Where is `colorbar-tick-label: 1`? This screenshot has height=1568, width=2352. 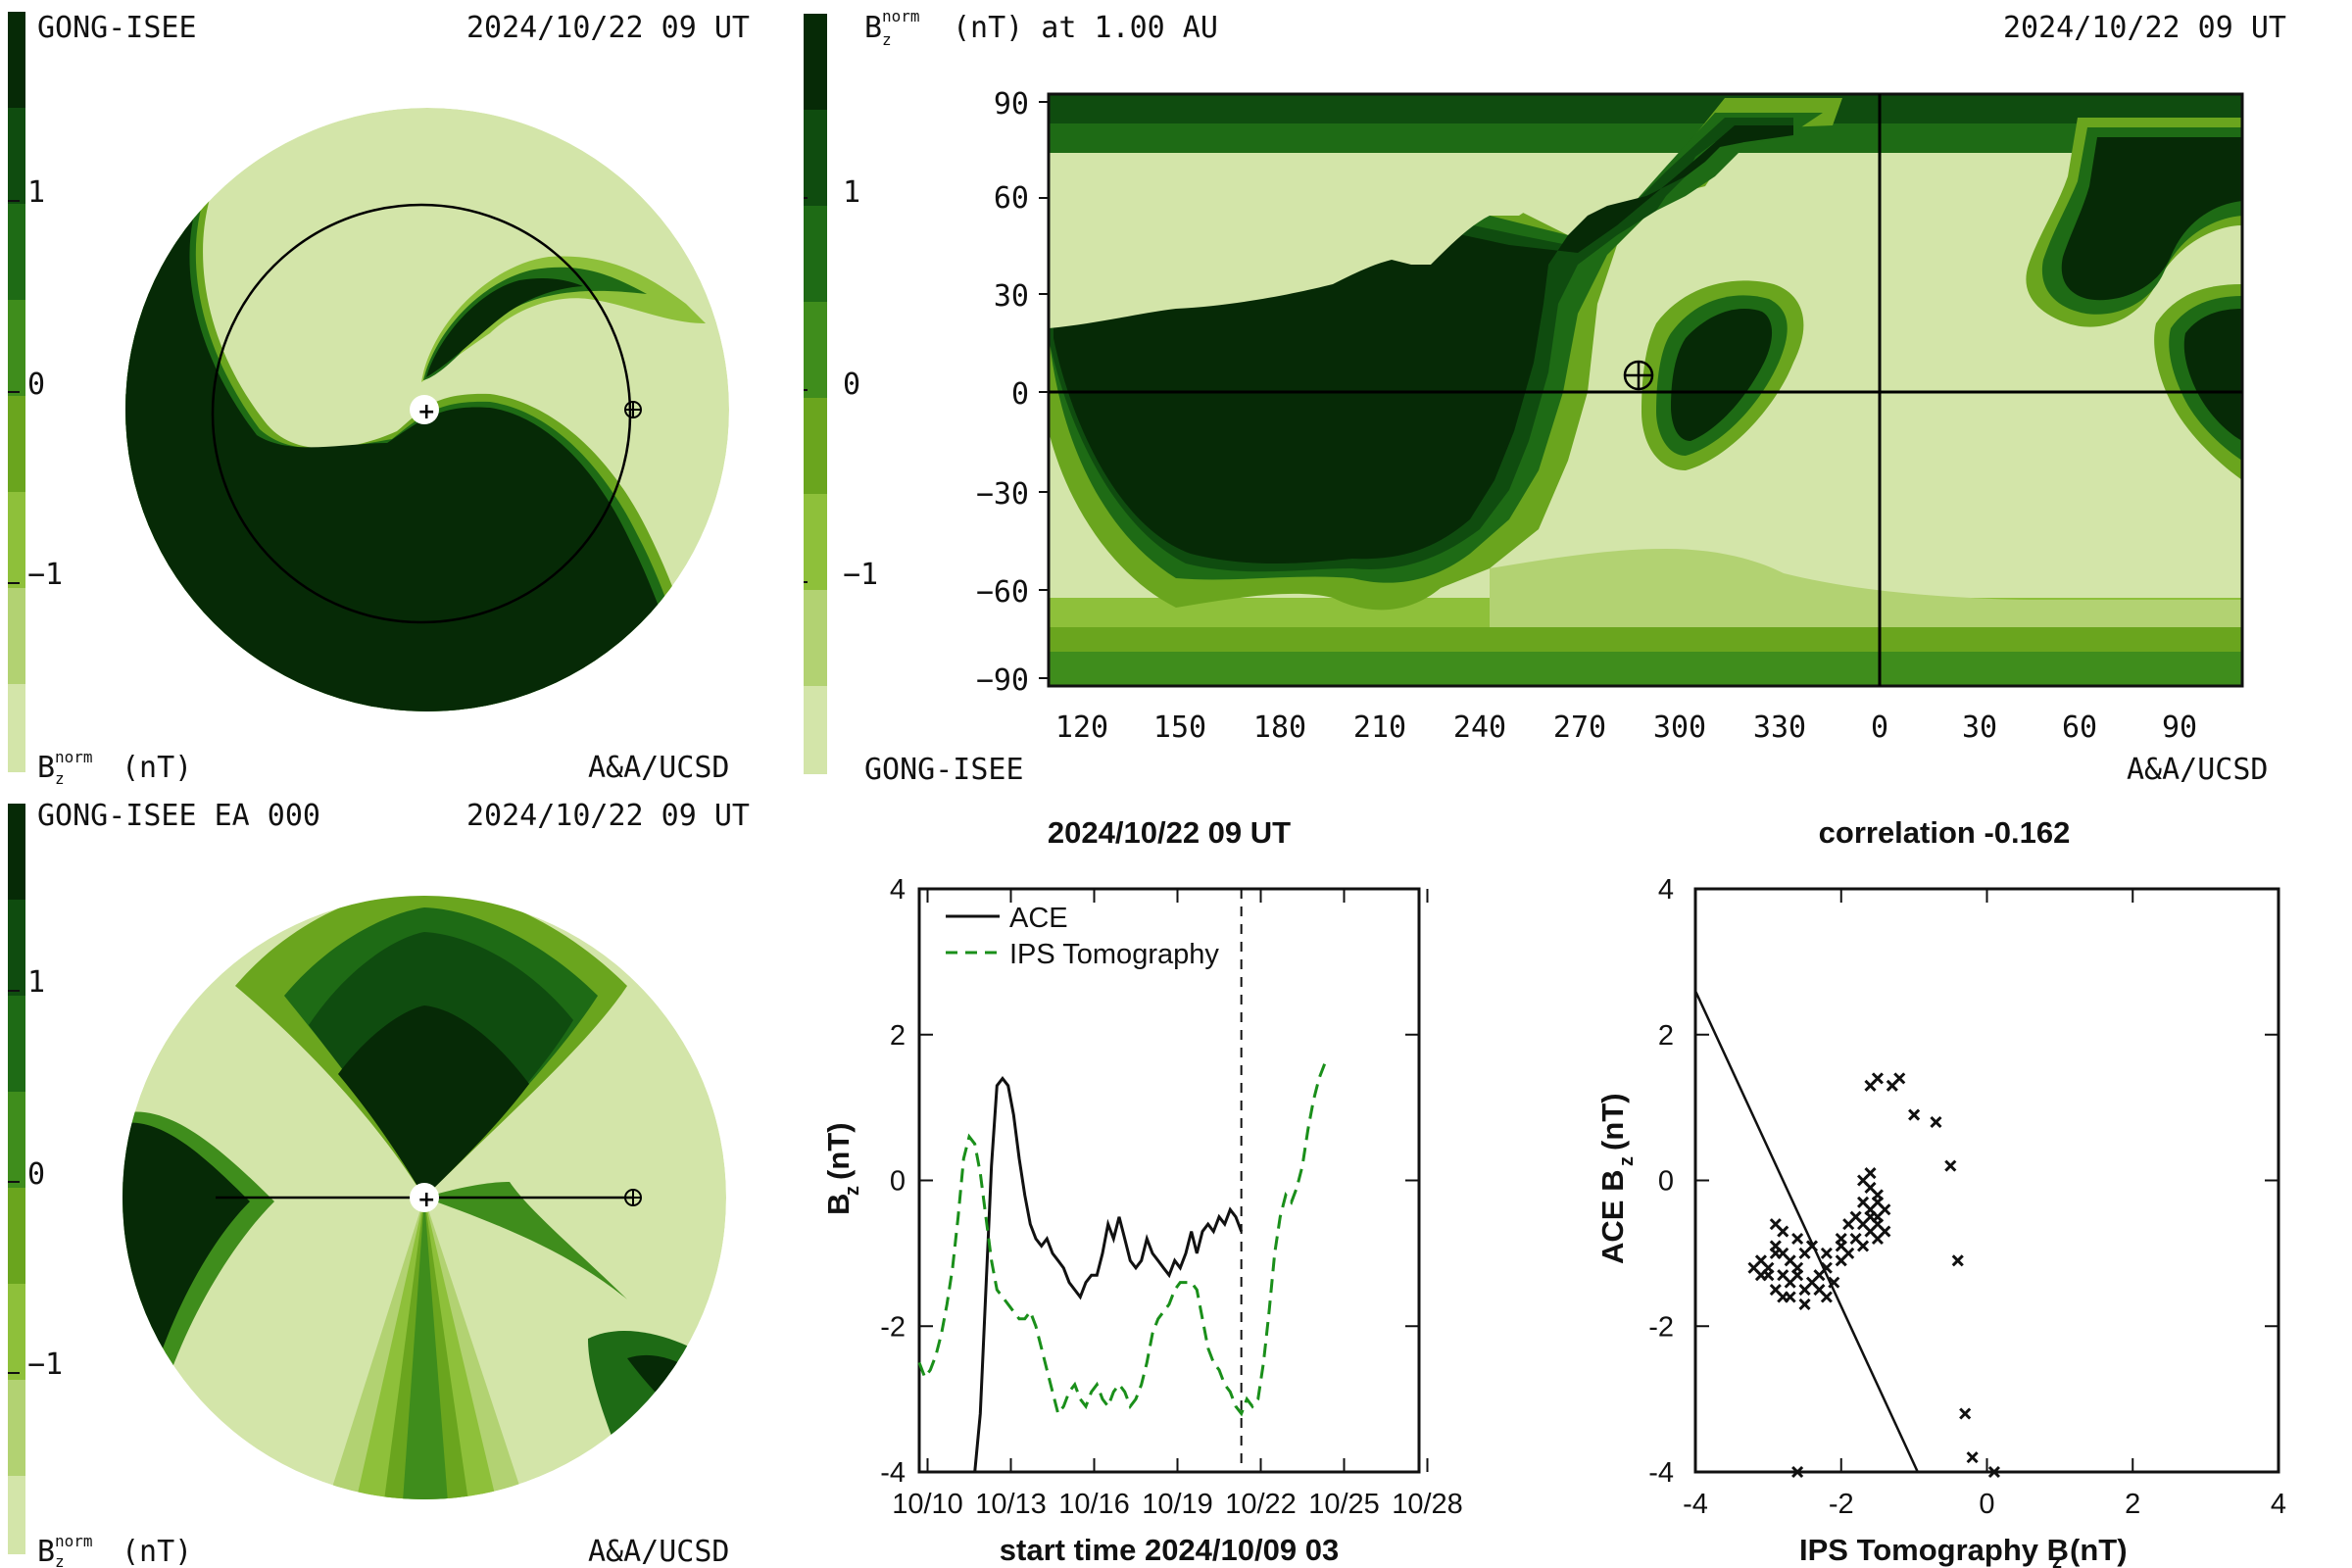 colorbar-tick-label: 1 is located at coordinates (36, 192).